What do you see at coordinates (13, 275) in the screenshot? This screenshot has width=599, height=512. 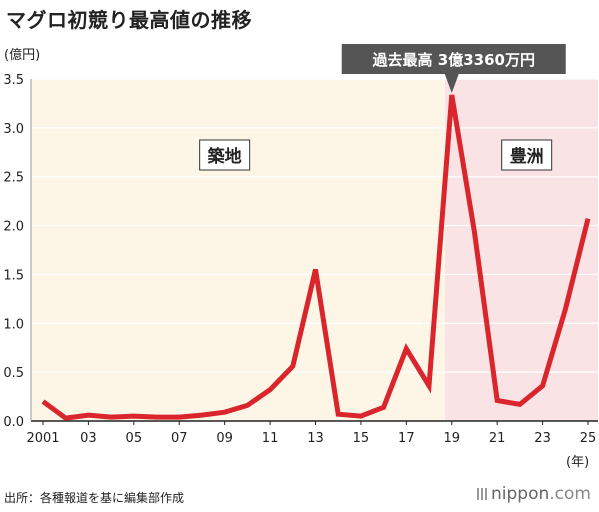 I see `y-tick-label: 1.5` at bounding box center [13, 275].